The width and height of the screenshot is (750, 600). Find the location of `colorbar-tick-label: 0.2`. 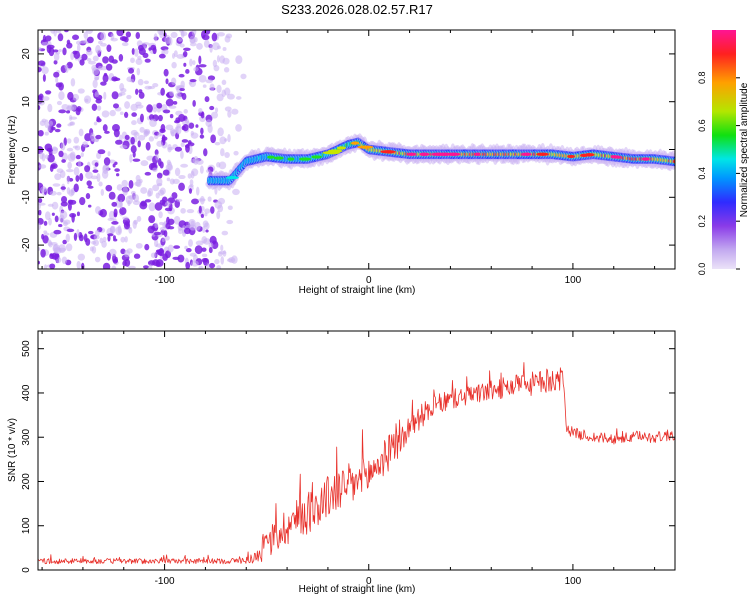

colorbar-tick-label: 0.2 is located at coordinates (702, 221).